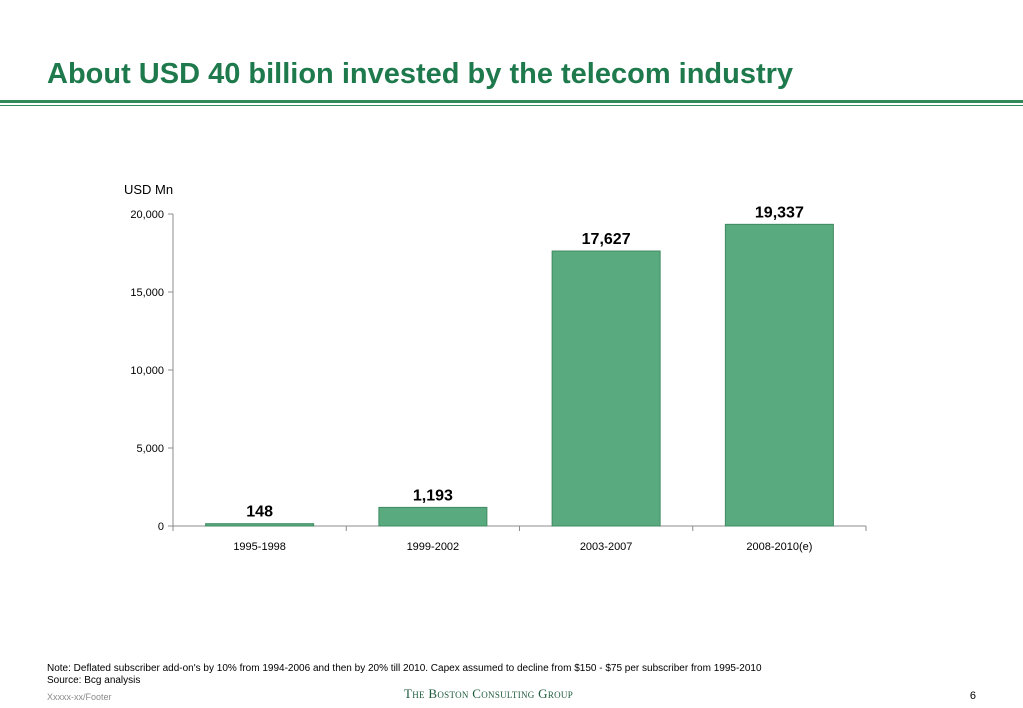 Image resolution: width=1023 pixels, height=708 pixels. What do you see at coordinates (259, 547) in the screenshot?
I see `x-tick-label: 1995-1998` at bounding box center [259, 547].